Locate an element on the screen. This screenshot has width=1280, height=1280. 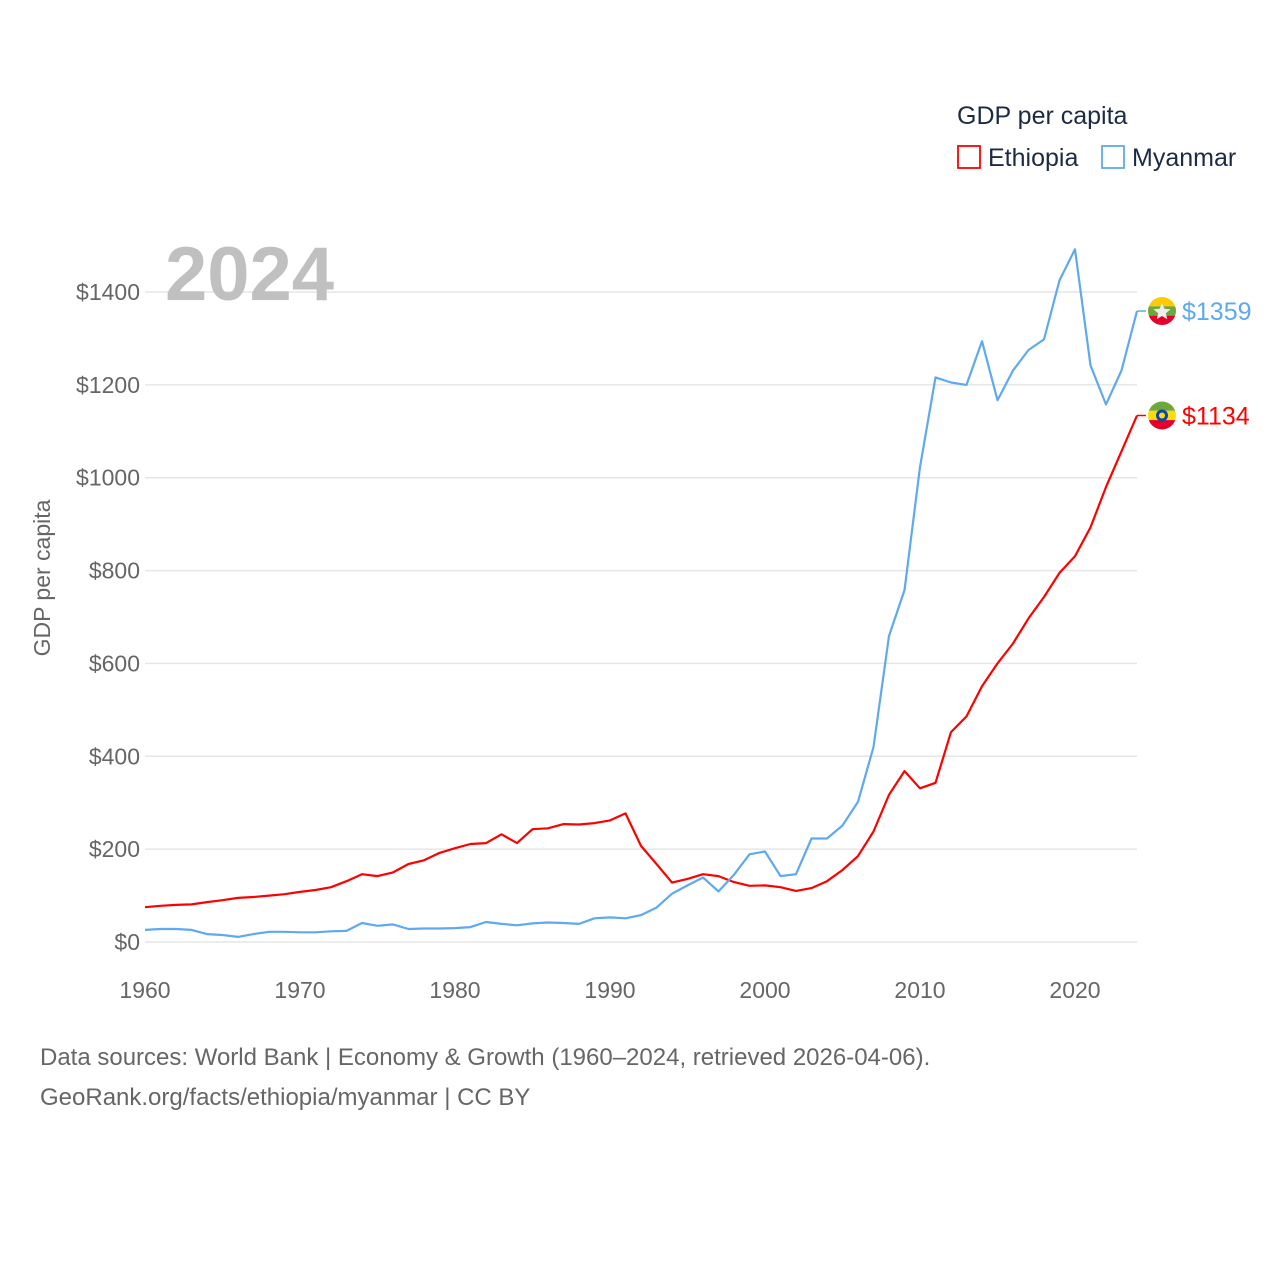
year-watermark: 2024 is located at coordinates (249, 274).